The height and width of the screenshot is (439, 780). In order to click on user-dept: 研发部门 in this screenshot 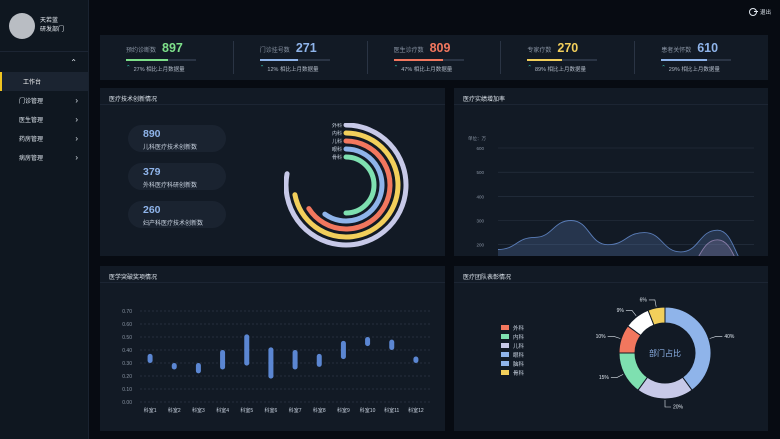, I will do `click(52, 29)`.